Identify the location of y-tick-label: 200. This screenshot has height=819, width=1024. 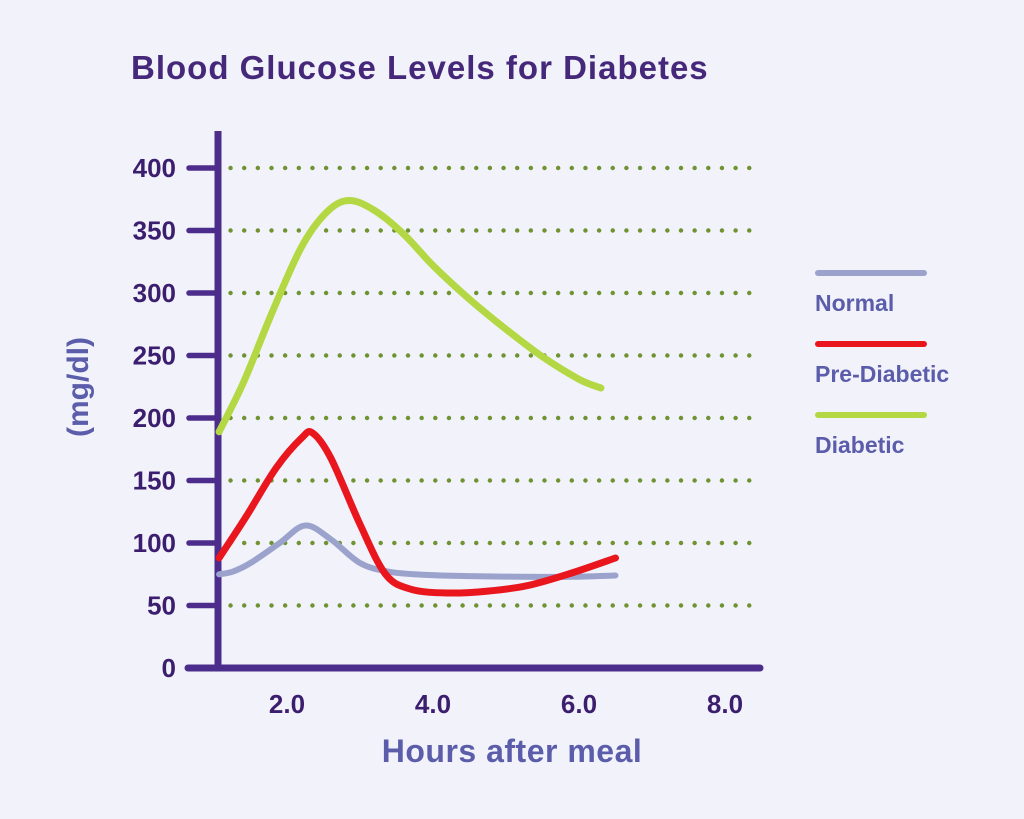
(154, 418).